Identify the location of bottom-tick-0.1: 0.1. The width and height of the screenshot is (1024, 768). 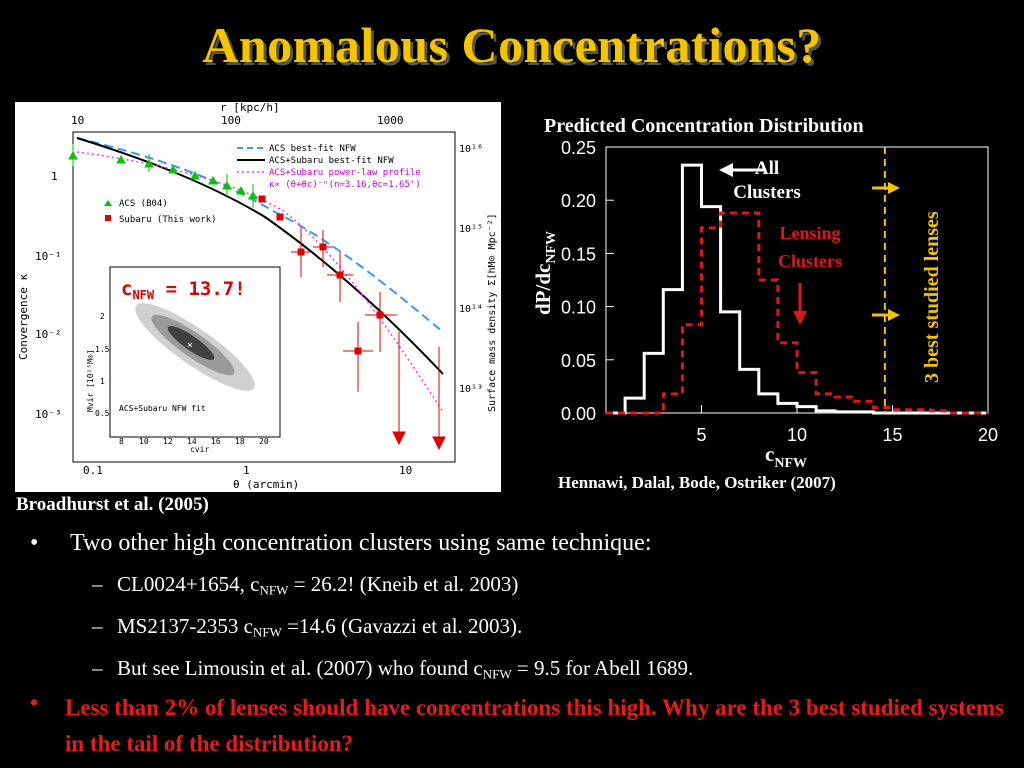
(93, 470).